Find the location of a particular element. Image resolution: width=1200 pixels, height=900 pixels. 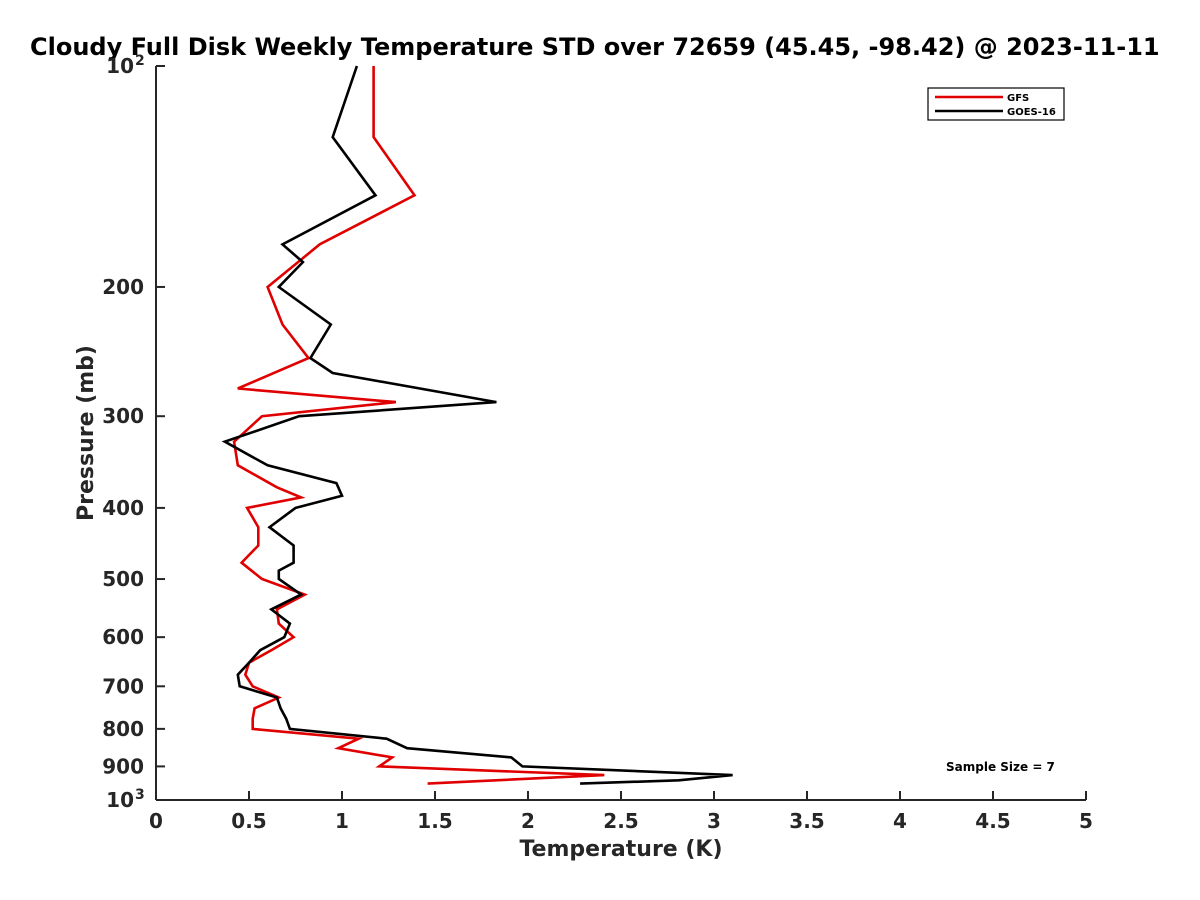

y-tick-label: 600 is located at coordinates (123, 637).